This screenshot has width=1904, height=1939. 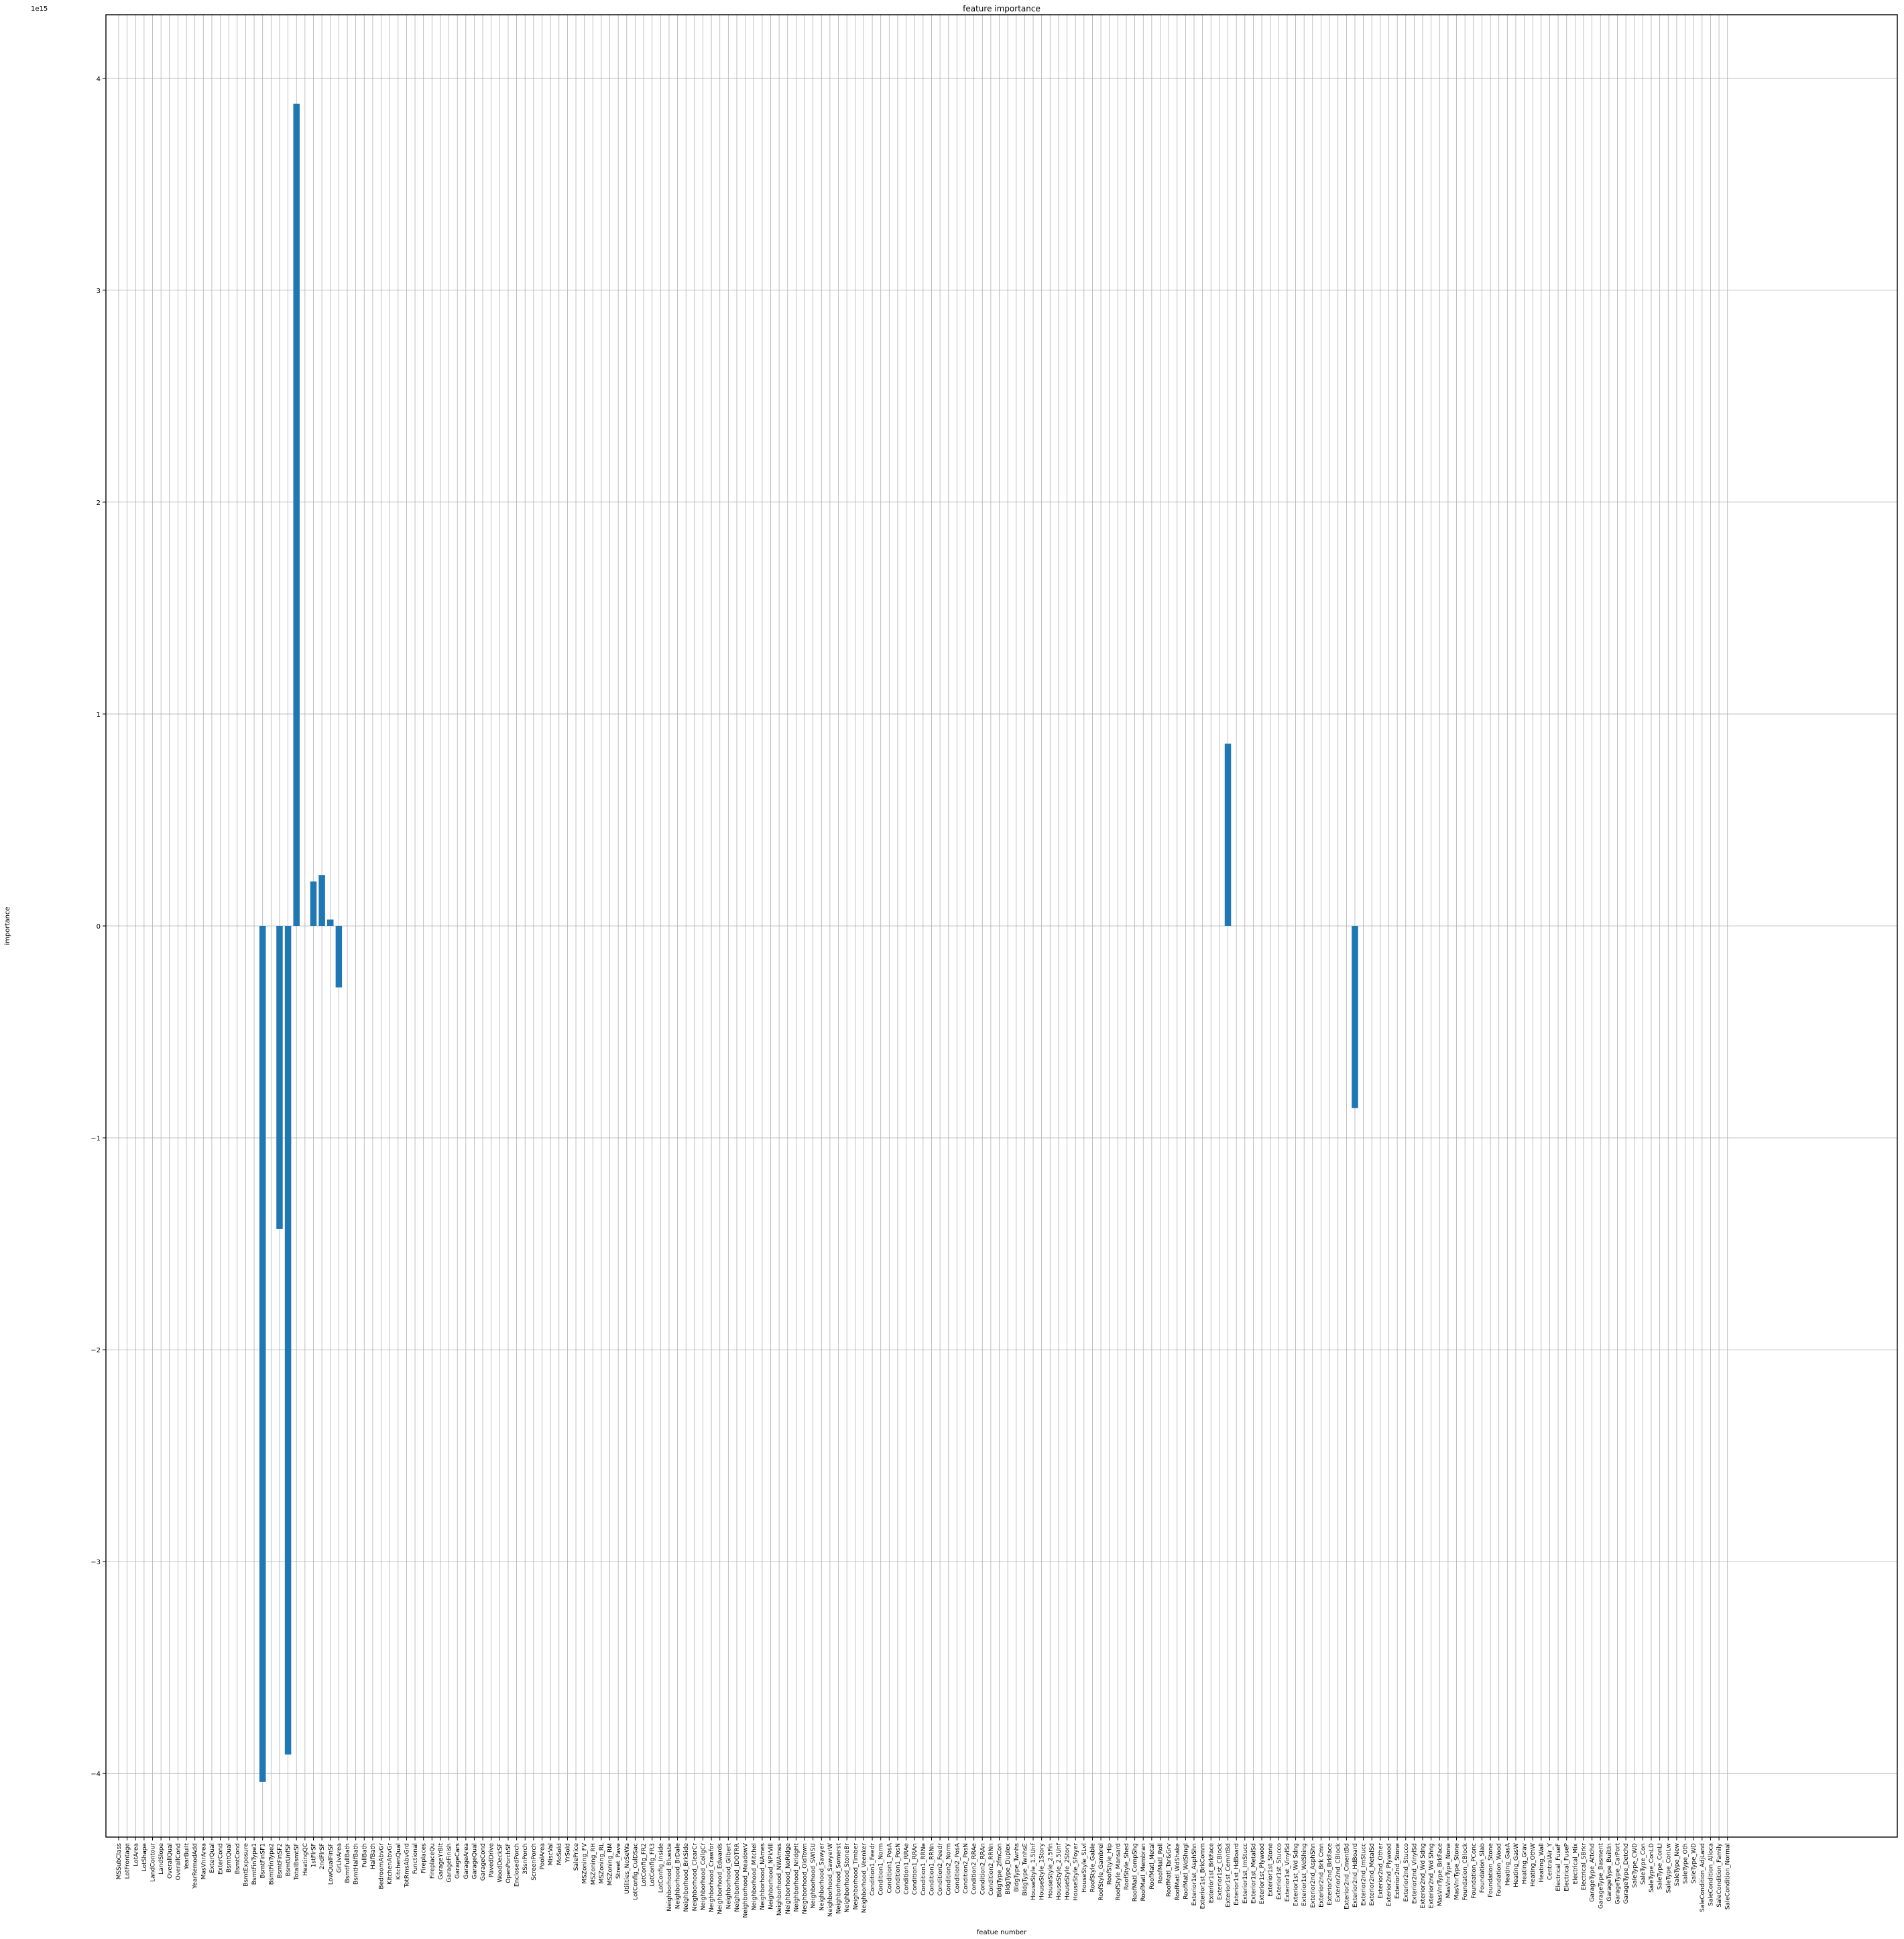 I want to click on x-tick-label: Condition2_Norm, so click(x=949, y=1869).